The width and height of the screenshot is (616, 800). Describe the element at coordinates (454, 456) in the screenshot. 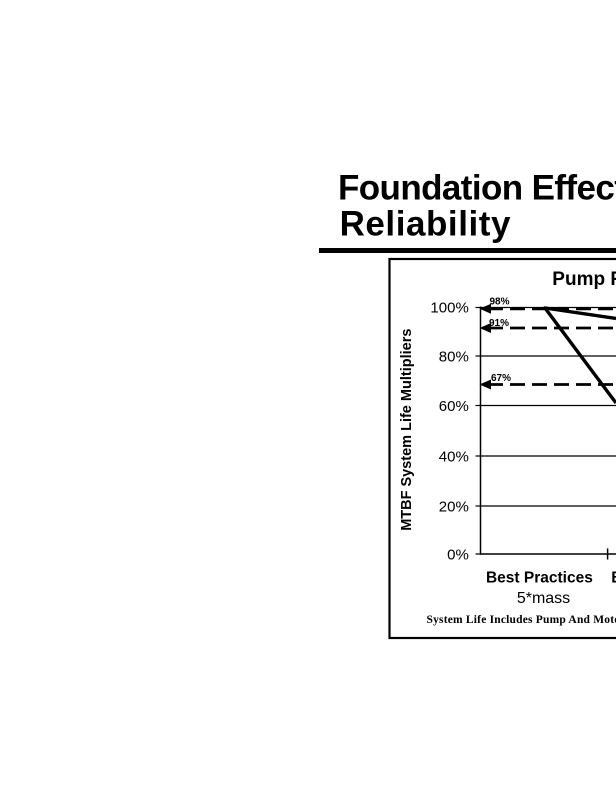

I see `svg-text: 40%` at that location.